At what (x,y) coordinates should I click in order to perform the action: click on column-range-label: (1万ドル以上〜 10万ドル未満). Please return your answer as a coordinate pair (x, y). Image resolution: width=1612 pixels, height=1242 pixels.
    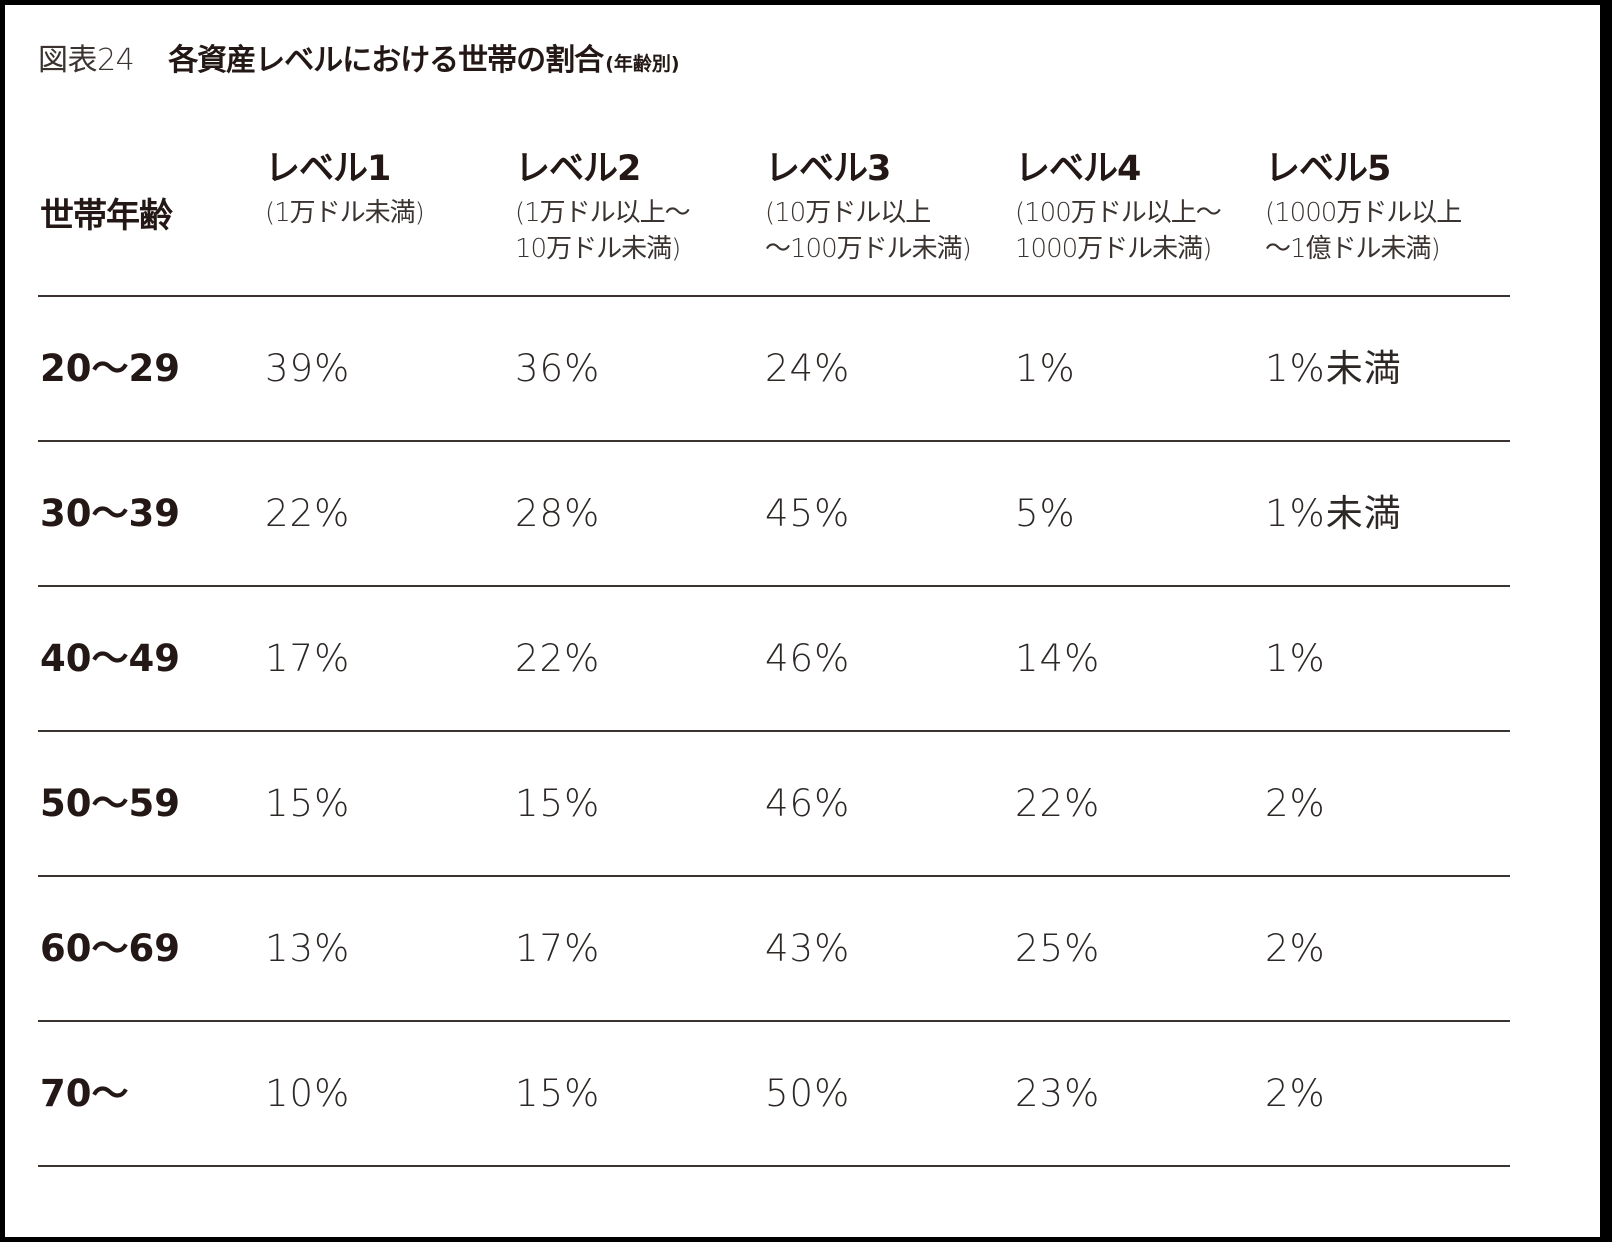
    Looking at the image, I should click on (603, 231).